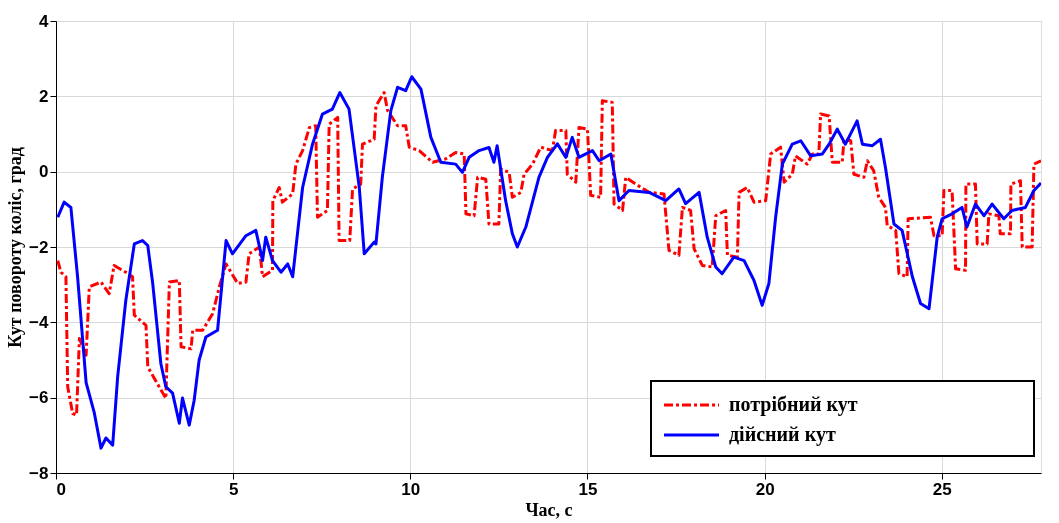 This screenshot has height=523, width=1059. Describe the element at coordinates (782, 434) in the screenshot. I see `legend-label: дійсний кут` at that location.